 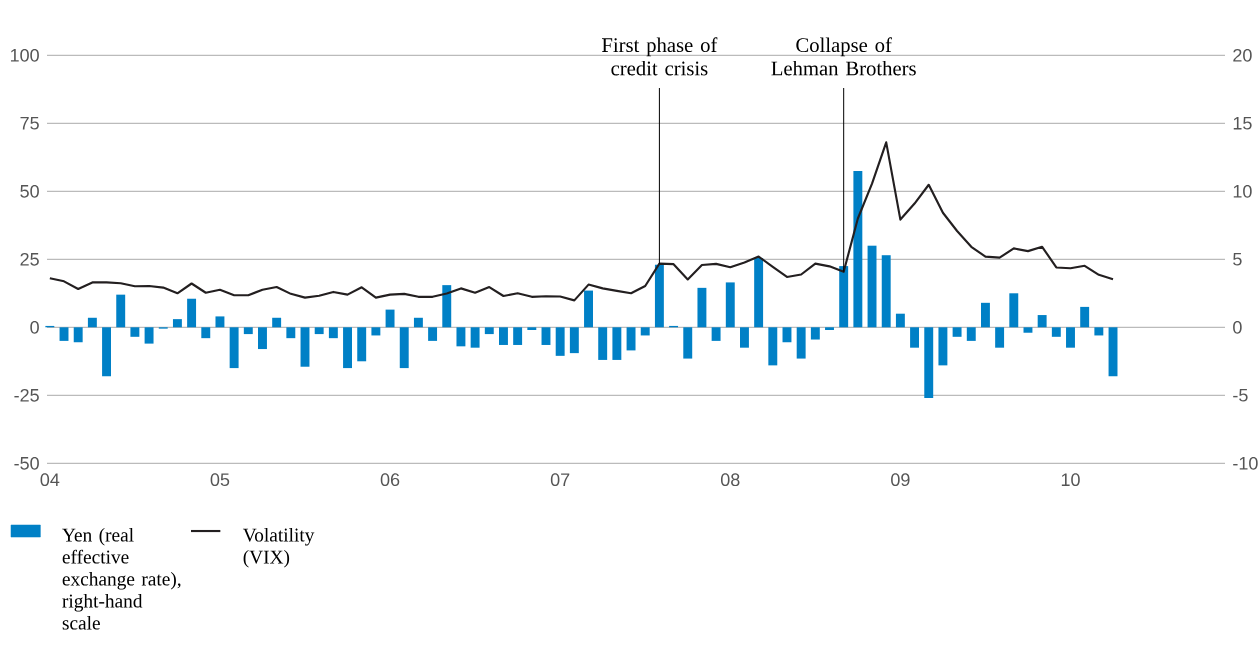 What do you see at coordinates (900, 480) in the screenshot?
I see `x-tick-label: 09` at bounding box center [900, 480].